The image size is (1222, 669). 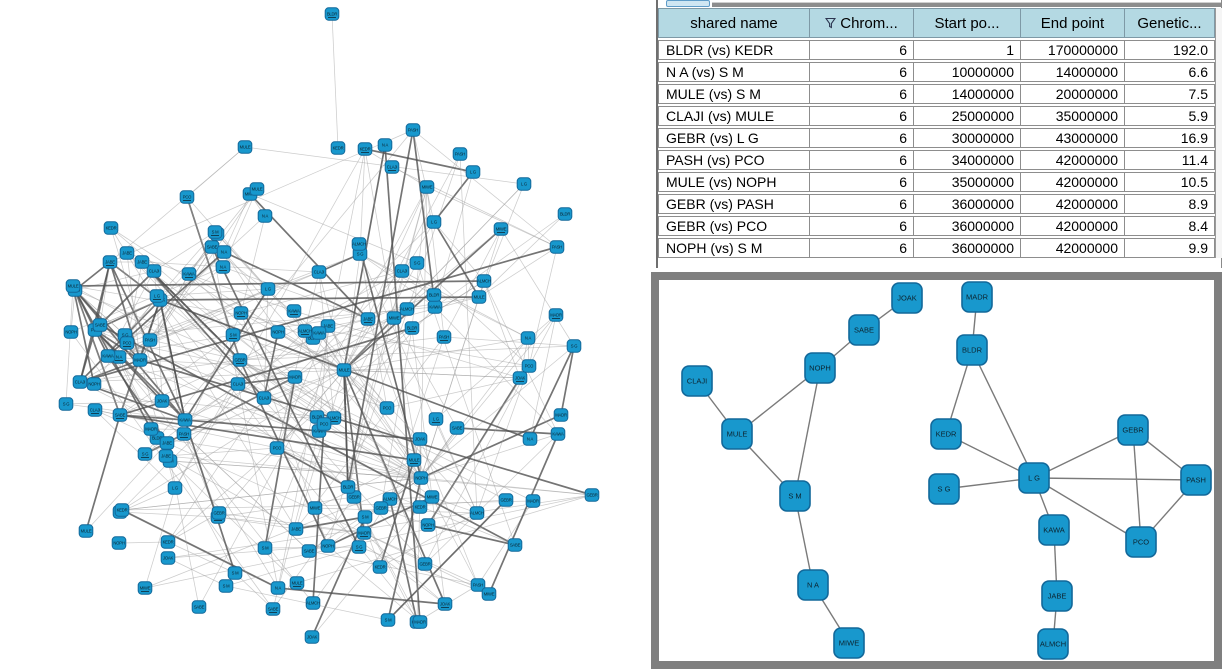 I want to click on edge-L G-PASH, so click(x=1115, y=479).